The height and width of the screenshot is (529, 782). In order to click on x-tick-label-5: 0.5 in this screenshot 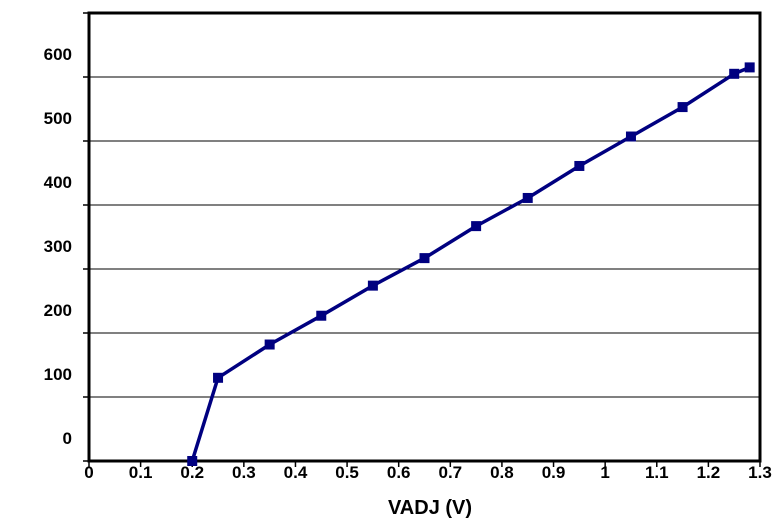, I will do `click(347, 472)`.